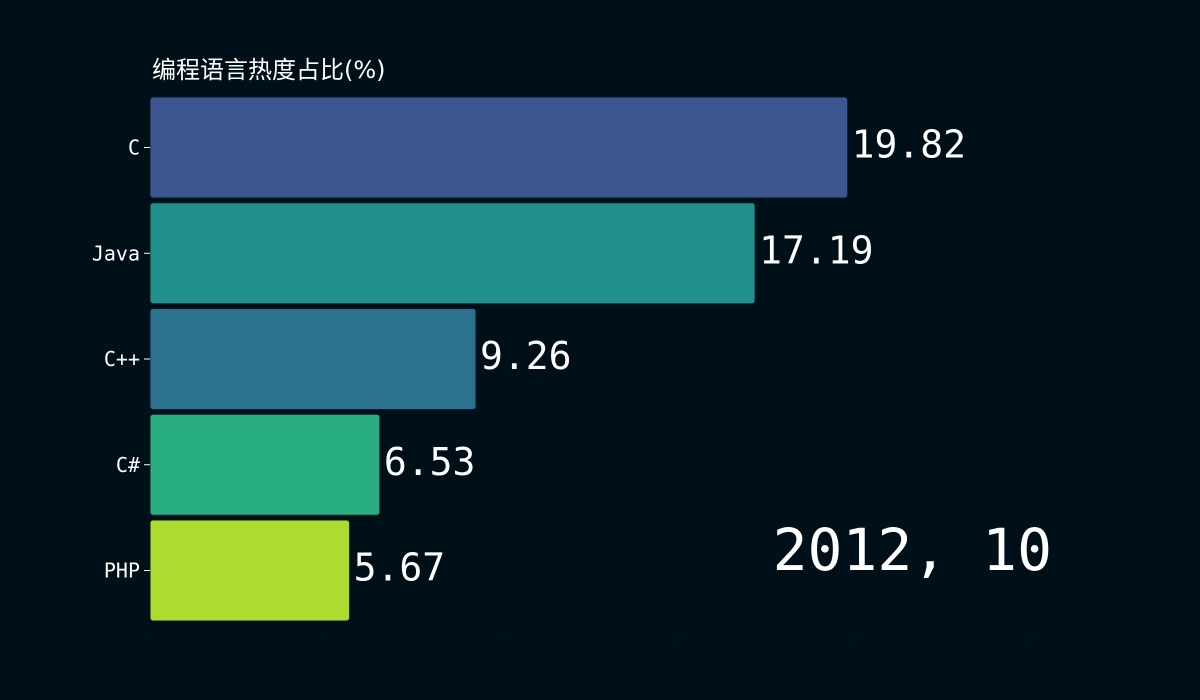  What do you see at coordinates (150, 639) in the screenshot?
I see `x-tick-label: 0` at bounding box center [150, 639].